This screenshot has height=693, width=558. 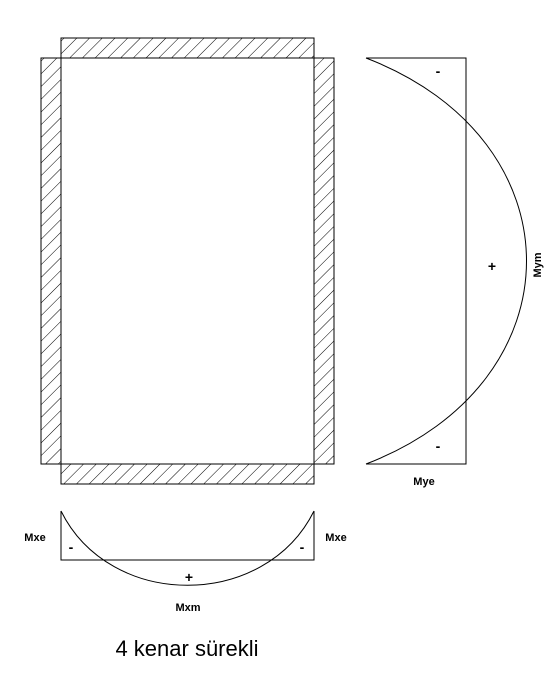 I want to click on y-top-sign: -, so click(x=438, y=71).